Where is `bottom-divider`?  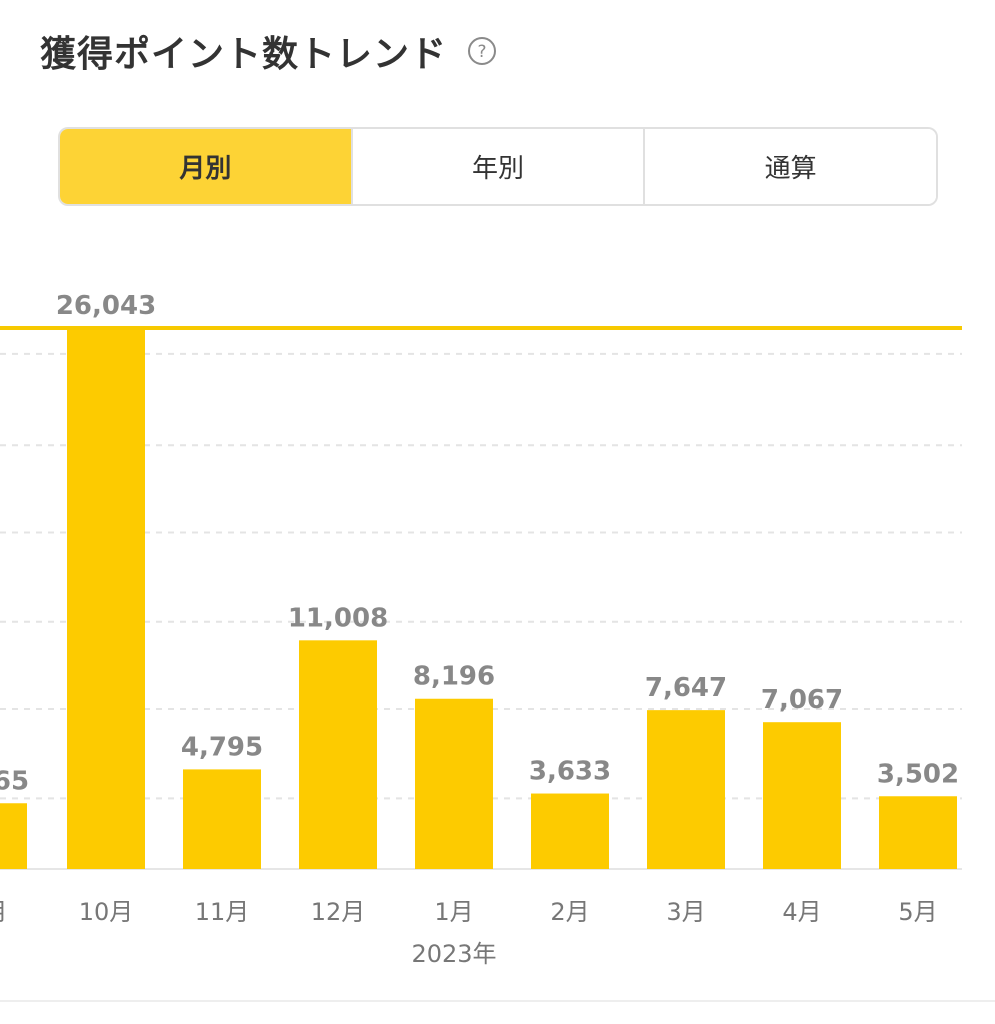
bottom-divider is located at coordinates (497, 1001).